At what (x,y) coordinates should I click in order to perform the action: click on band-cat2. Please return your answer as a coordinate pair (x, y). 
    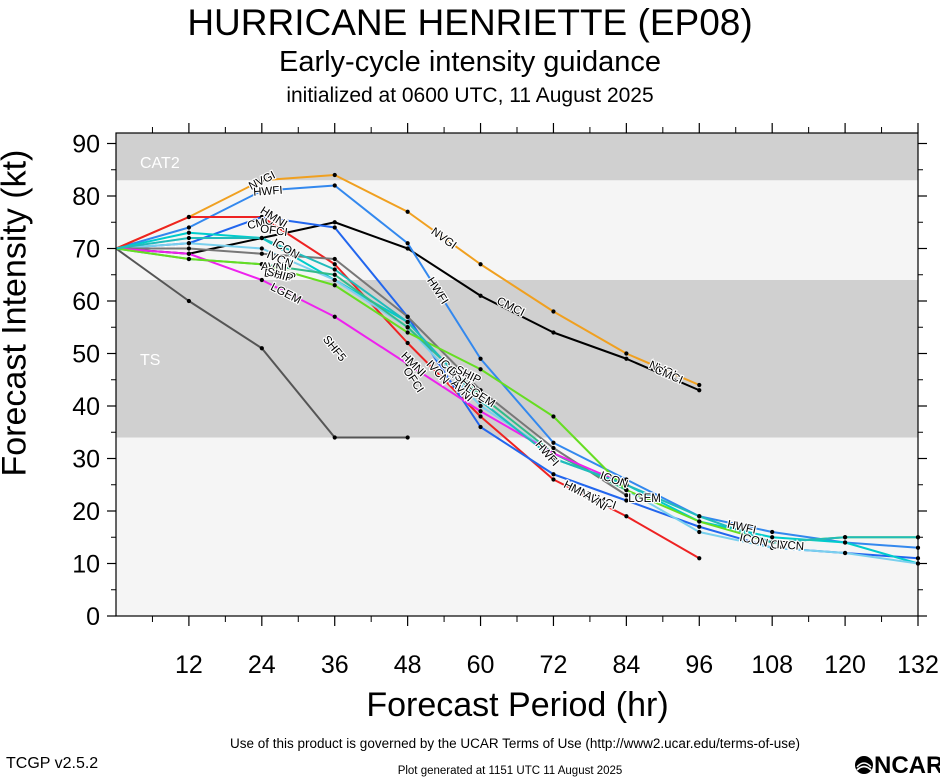
    Looking at the image, I should click on (517, 157).